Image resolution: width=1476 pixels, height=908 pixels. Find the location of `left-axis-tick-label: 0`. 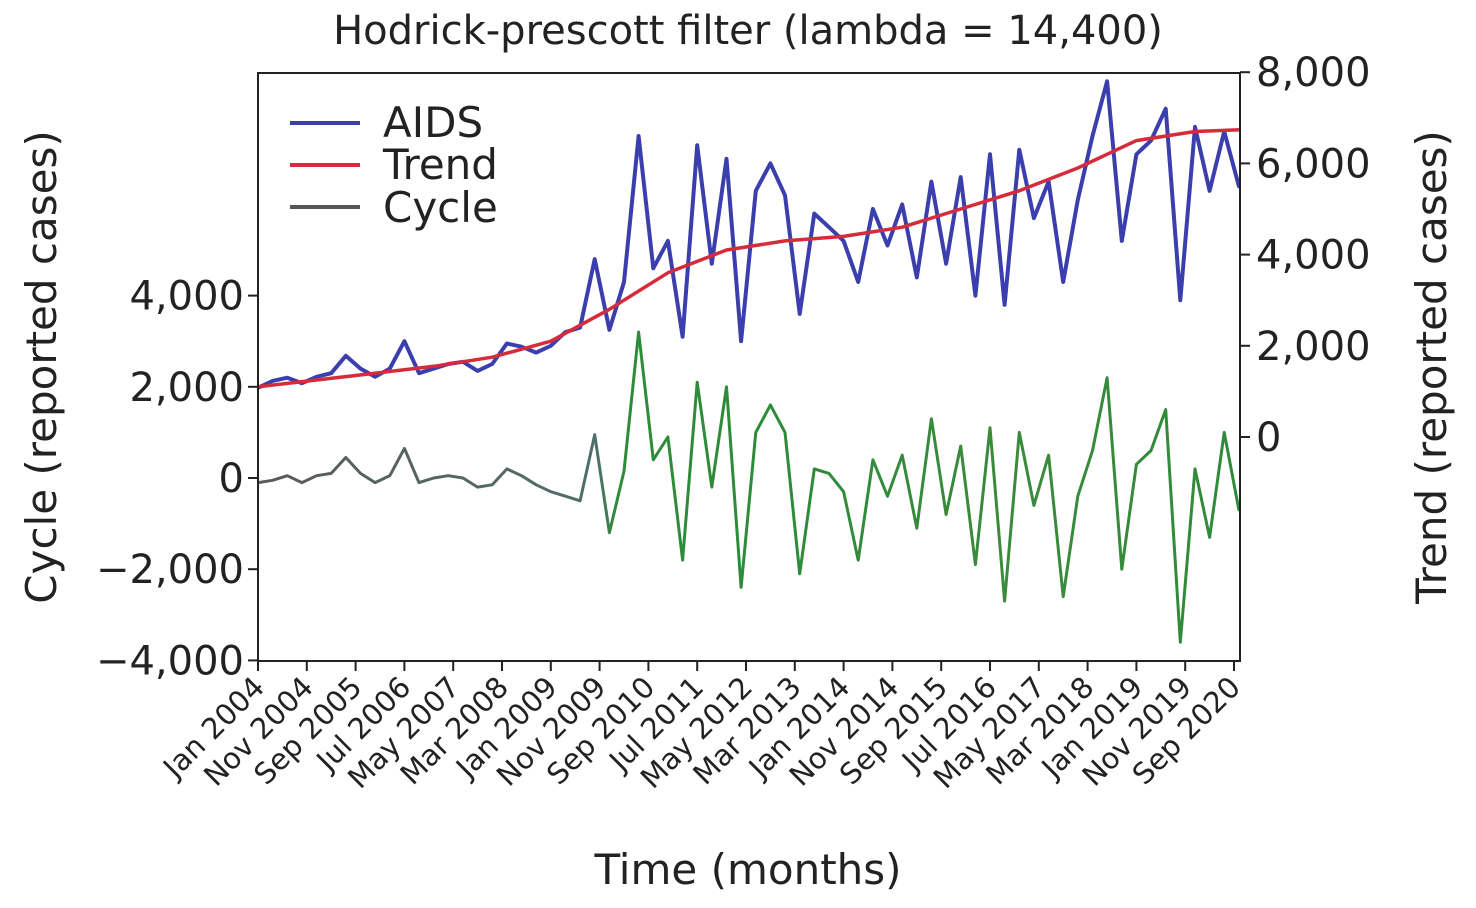

left-axis-tick-label: 0 is located at coordinates (231, 479).